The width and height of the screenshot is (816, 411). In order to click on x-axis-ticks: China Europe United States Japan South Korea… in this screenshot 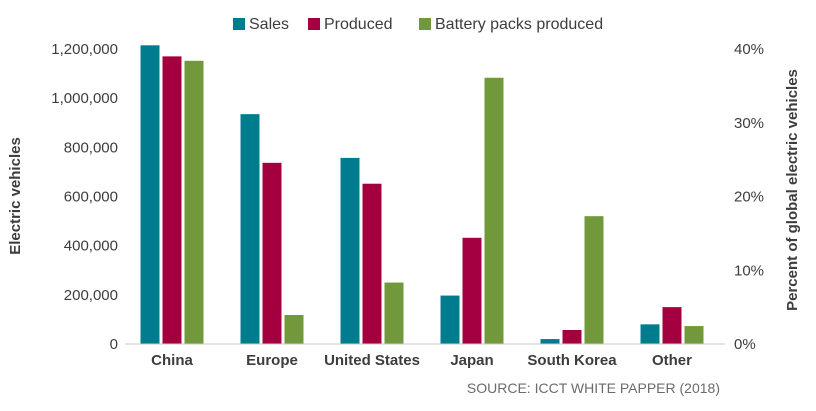, I will do `click(421, 360)`.